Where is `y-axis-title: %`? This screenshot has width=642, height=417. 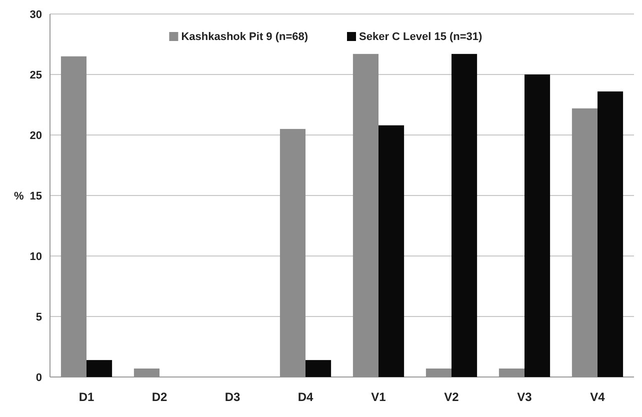 y-axis-title: % is located at coordinates (19, 196).